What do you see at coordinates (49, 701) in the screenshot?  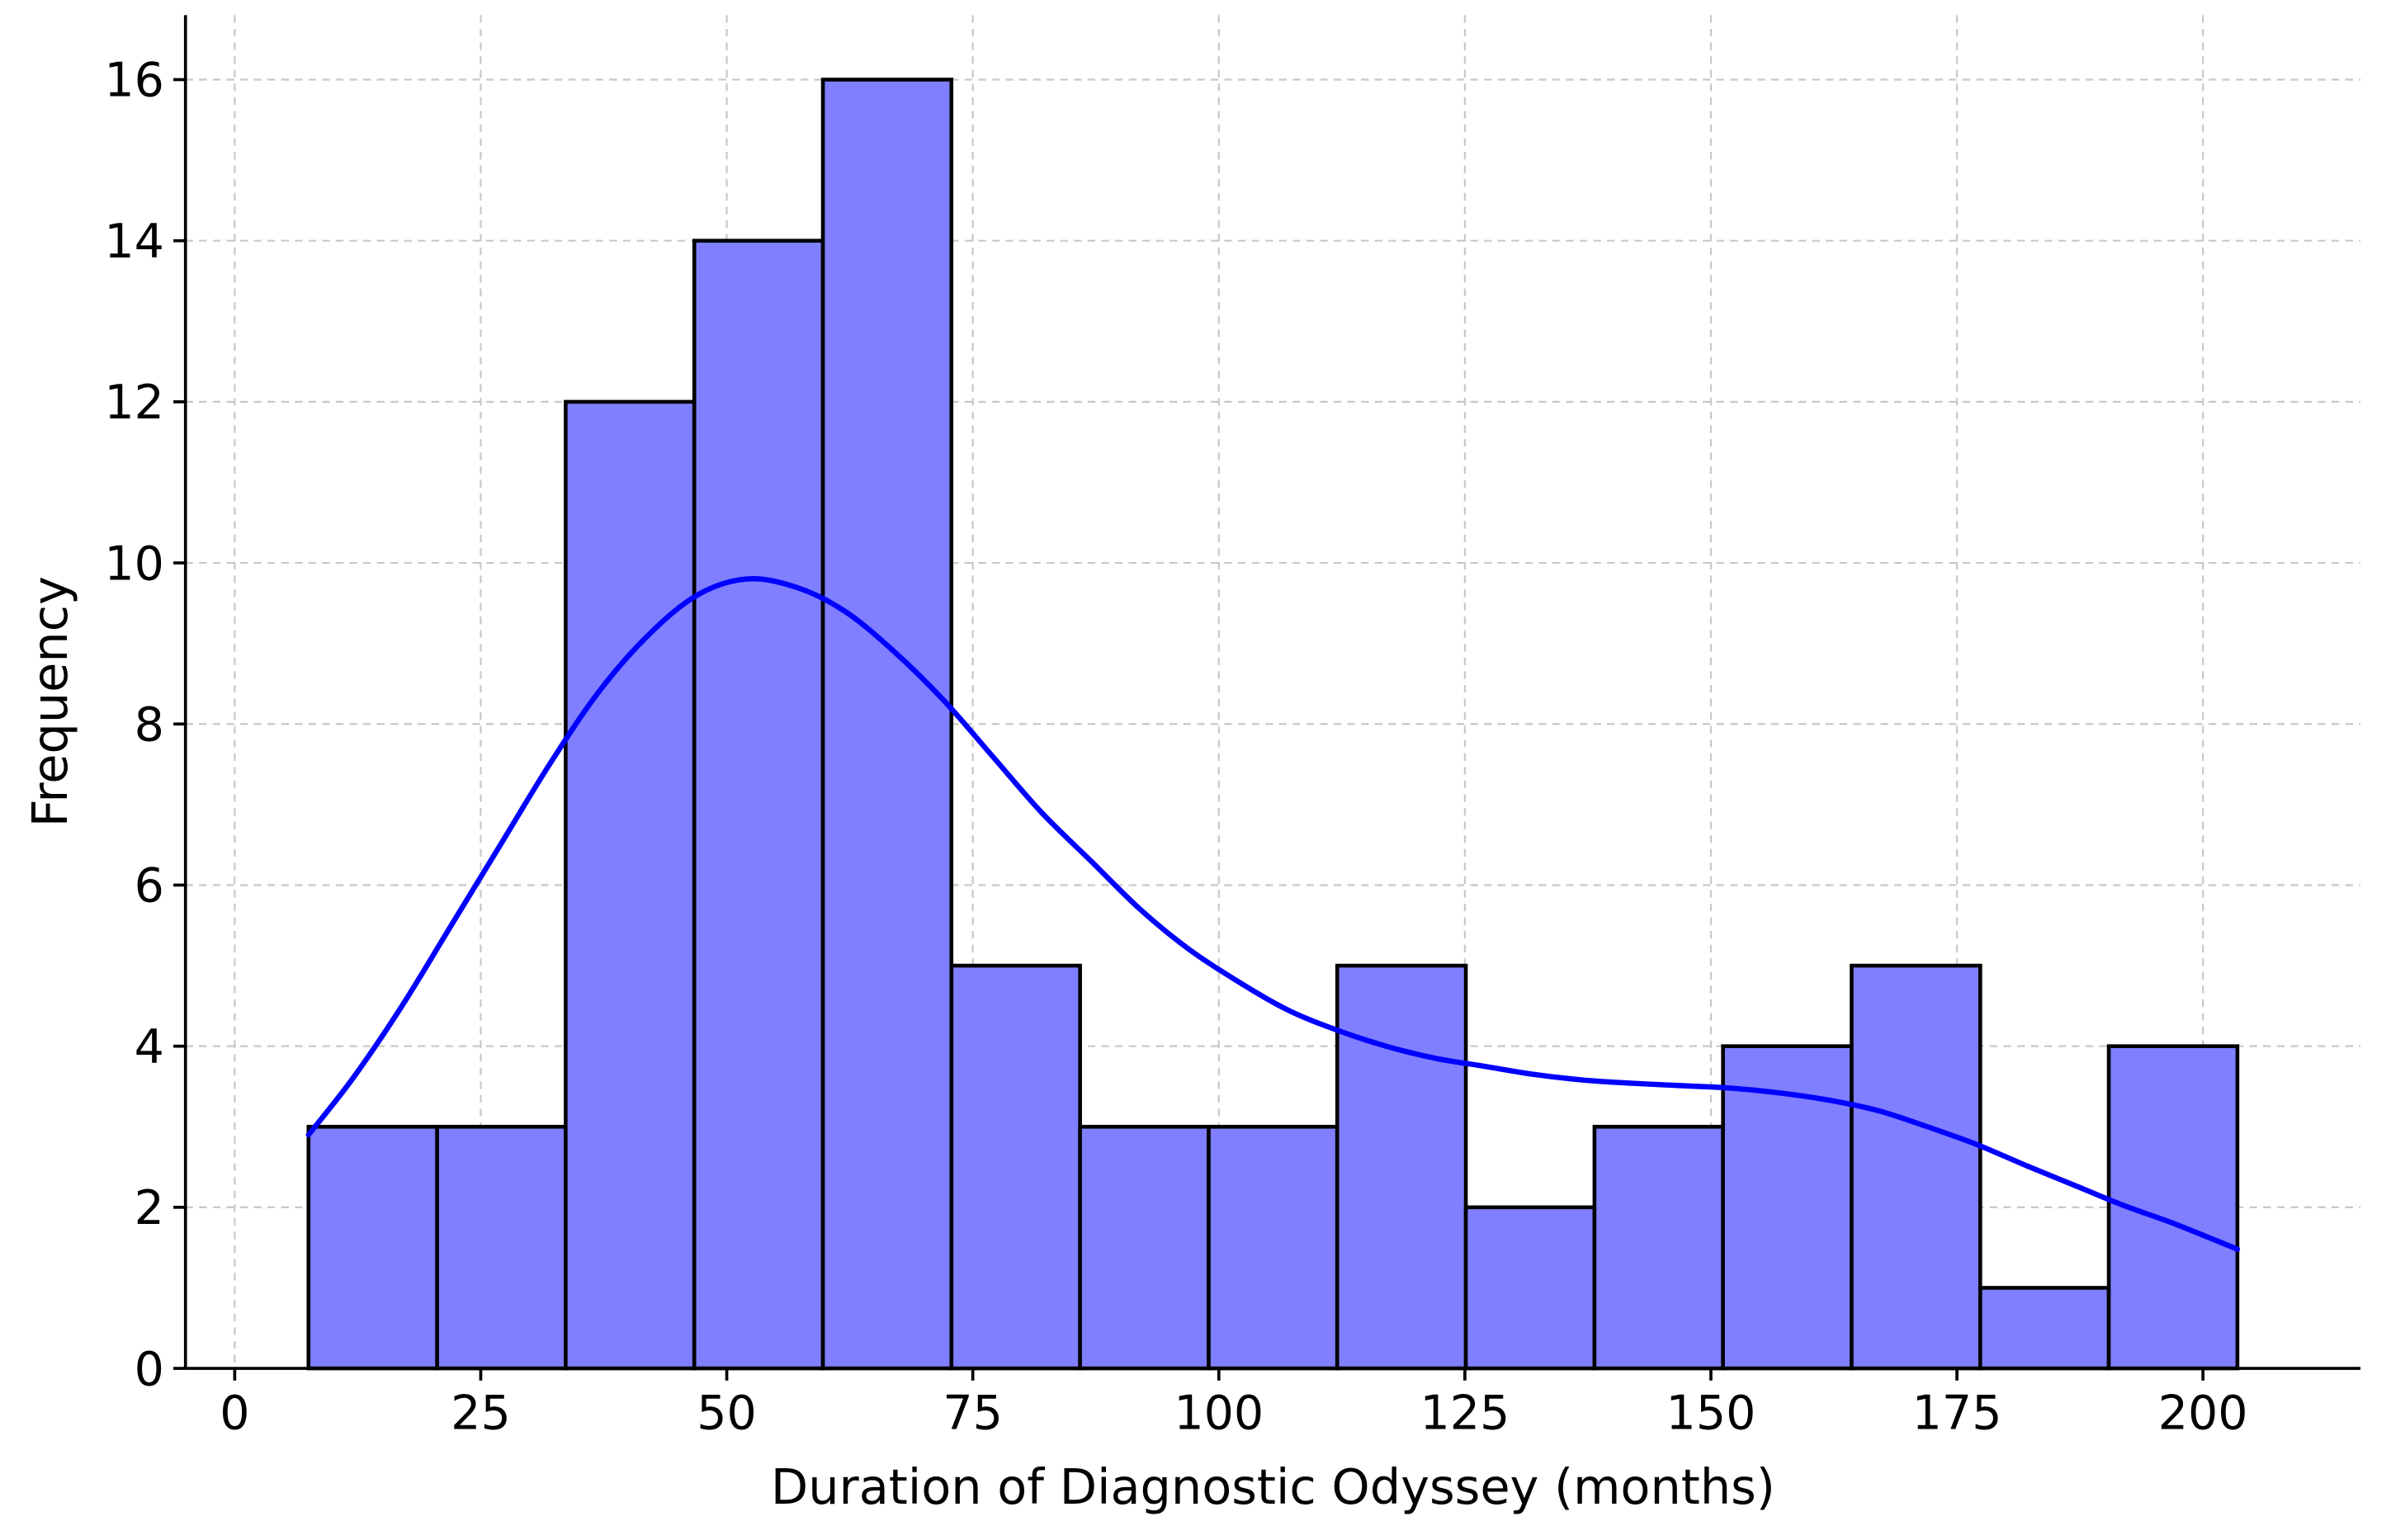 I see `y-axis-label: Frequency` at bounding box center [49, 701].